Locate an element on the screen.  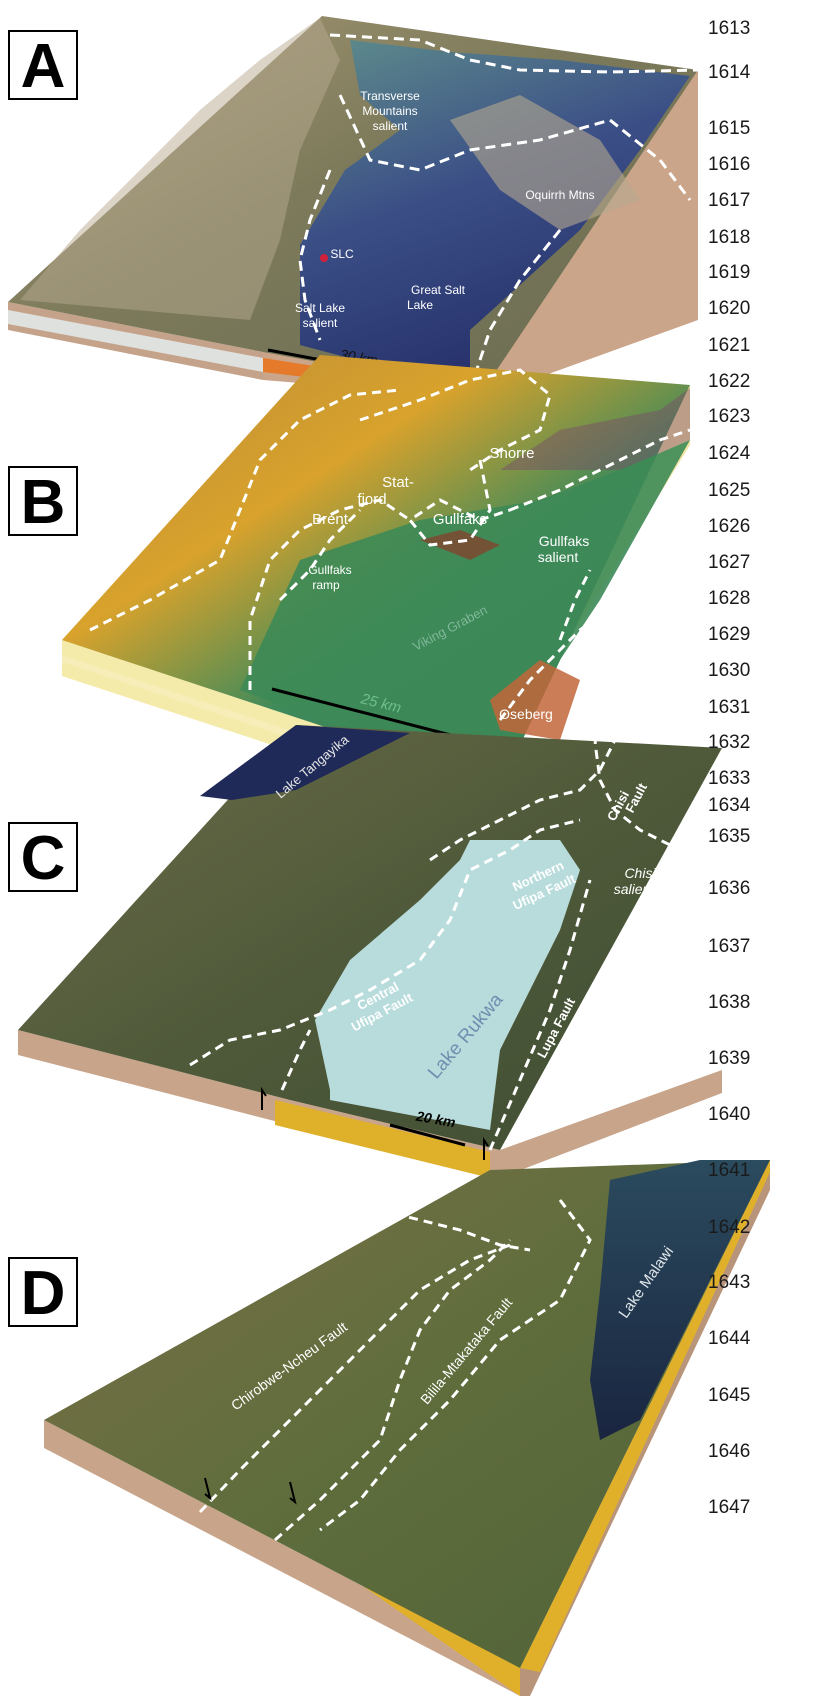
panel-b-boundary-gullfaks is located at coordinates (459, 503).